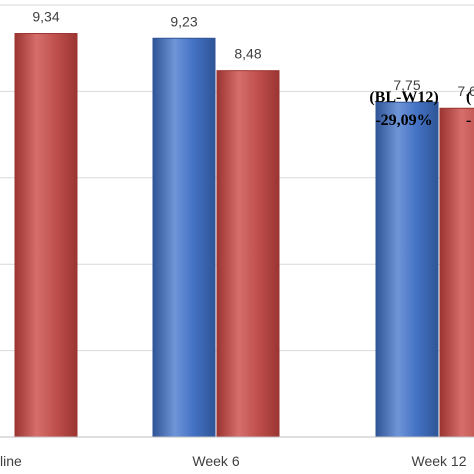  I want to click on annotation-text: (, so click(468, 97).